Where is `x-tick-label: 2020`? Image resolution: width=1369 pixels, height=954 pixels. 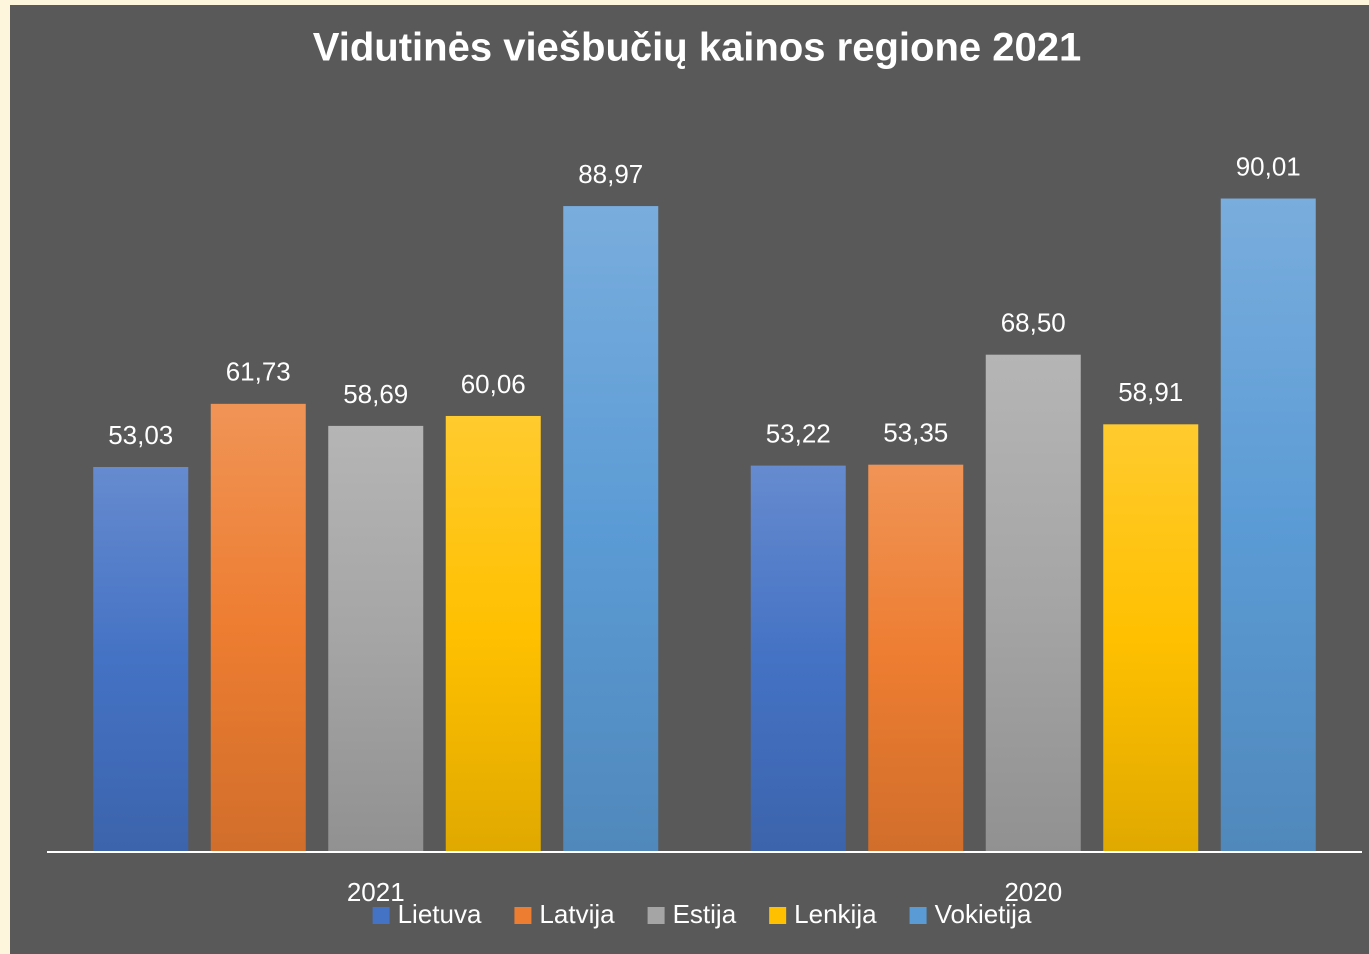
x-tick-label: 2020 is located at coordinates (1033, 892).